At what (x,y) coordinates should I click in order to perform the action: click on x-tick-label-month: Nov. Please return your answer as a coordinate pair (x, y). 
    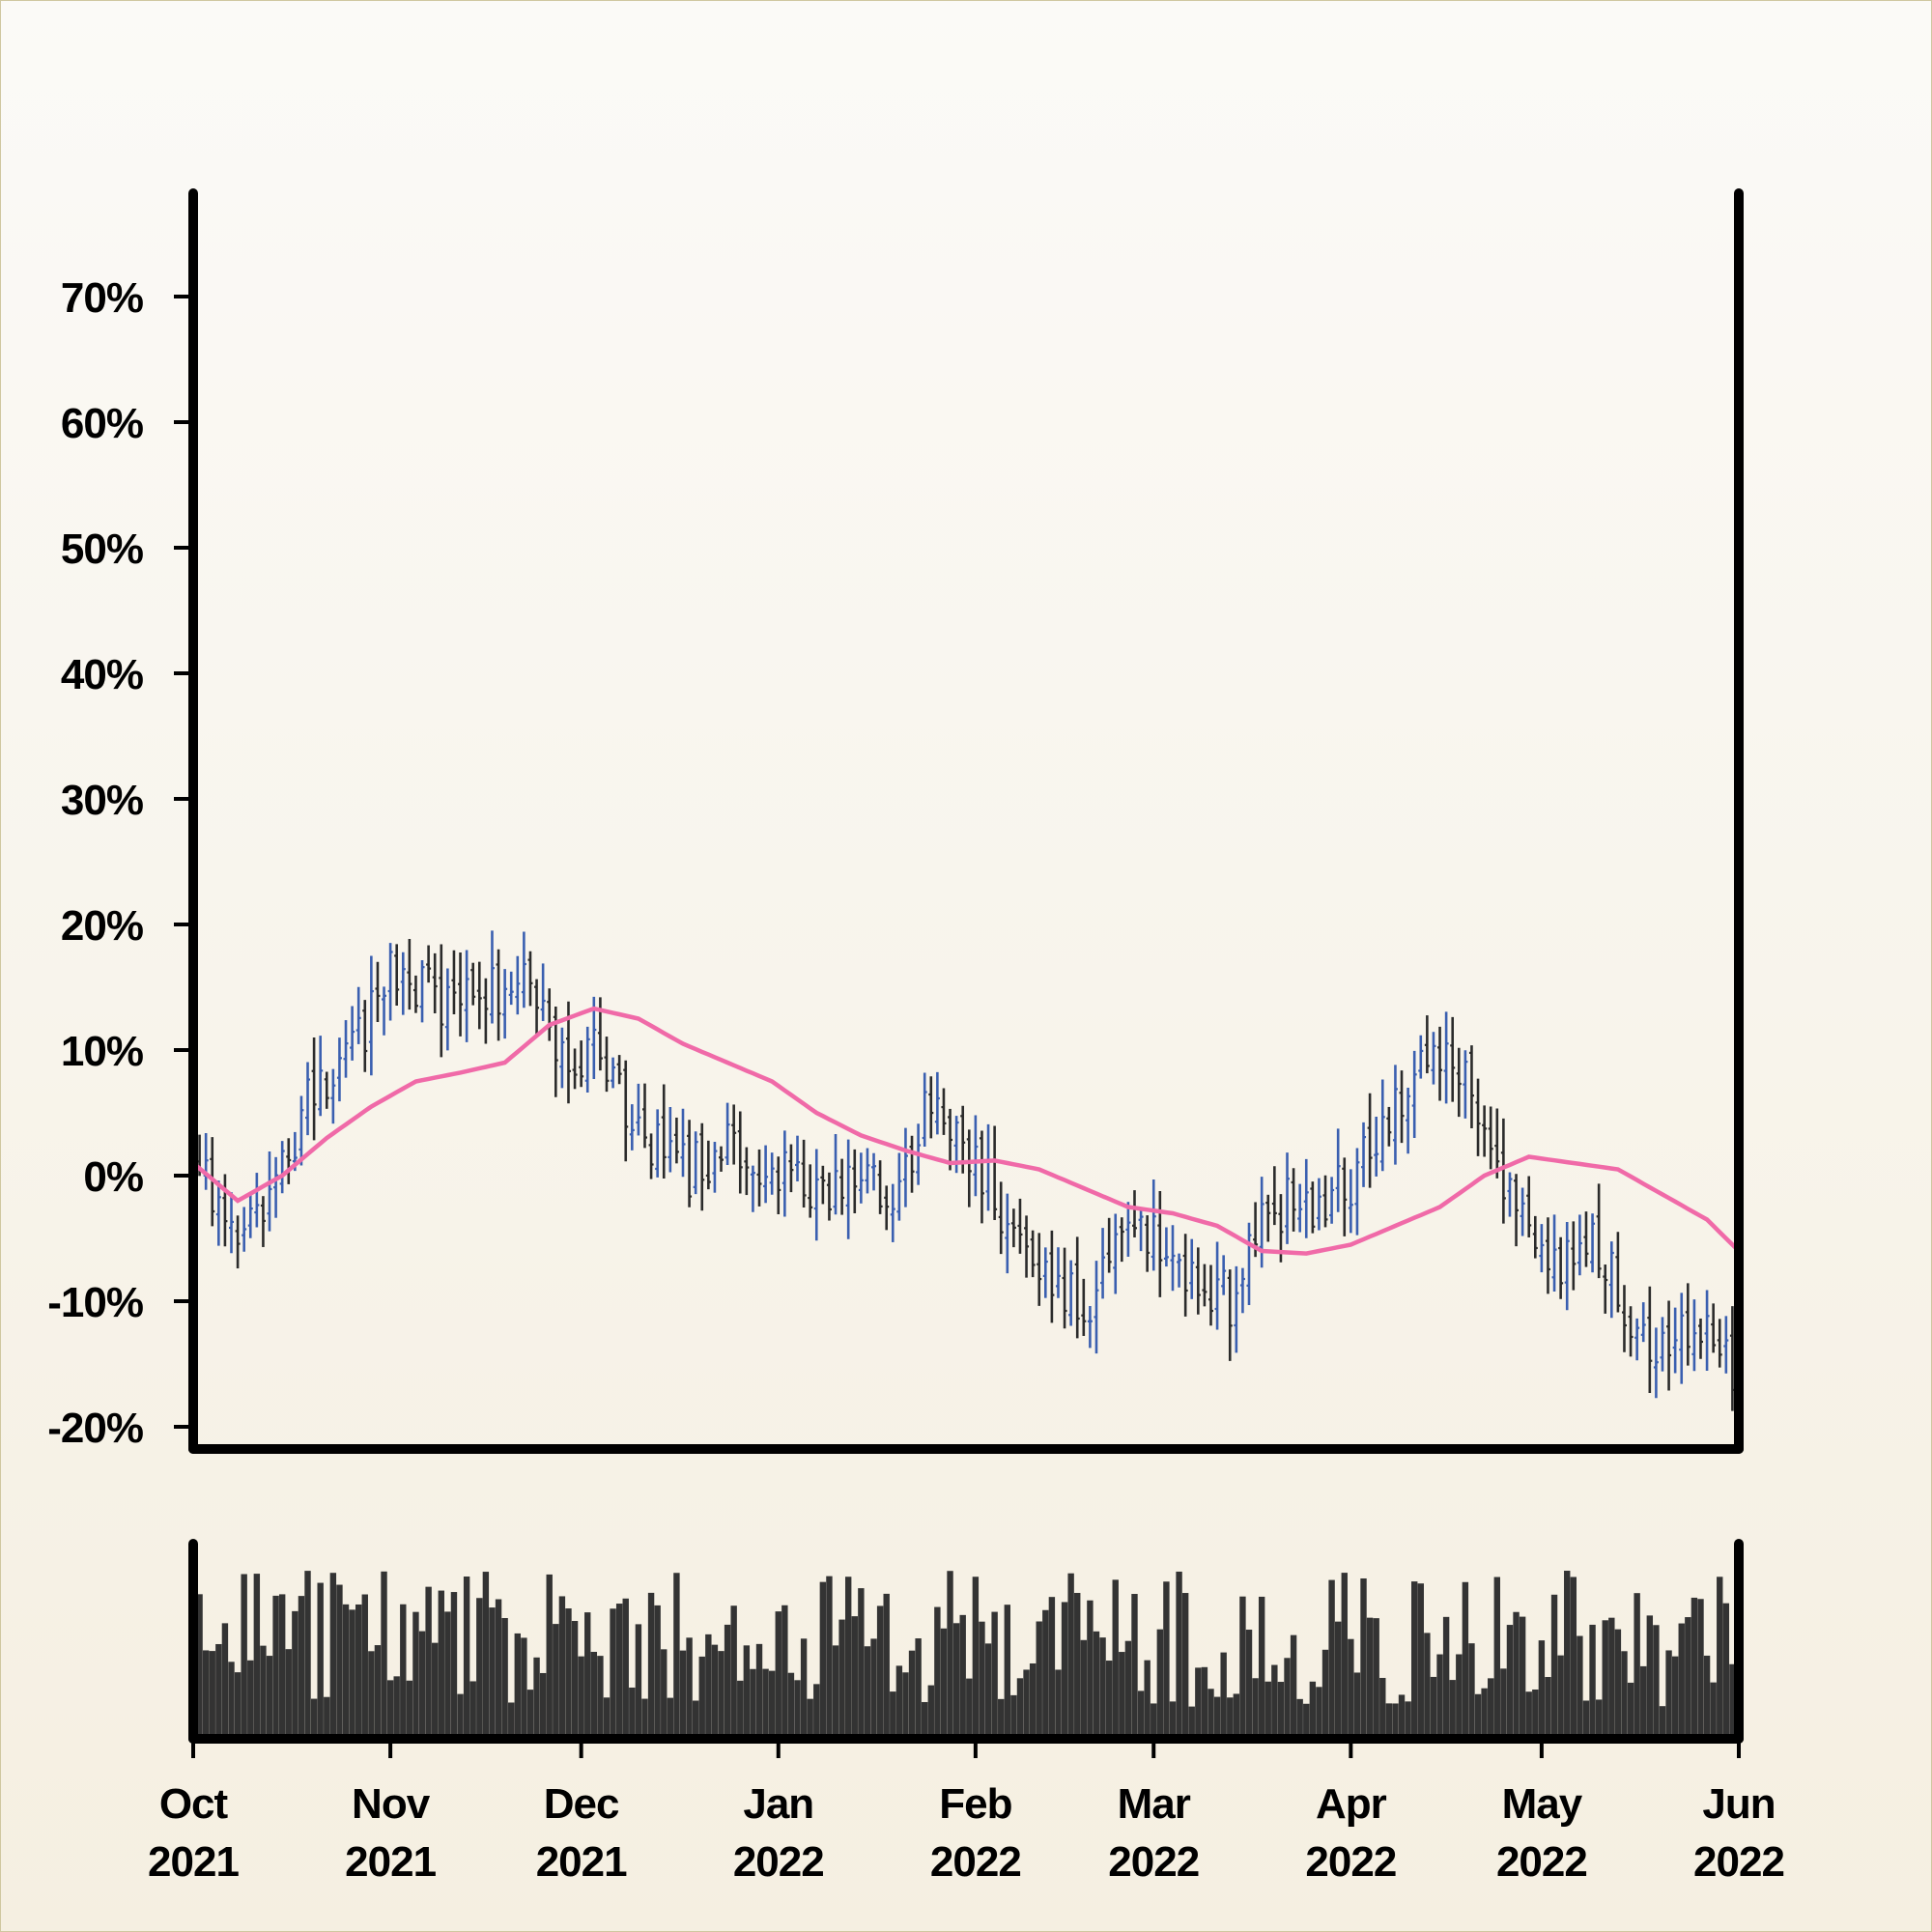
    Looking at the image, I should click on (391, 1804).